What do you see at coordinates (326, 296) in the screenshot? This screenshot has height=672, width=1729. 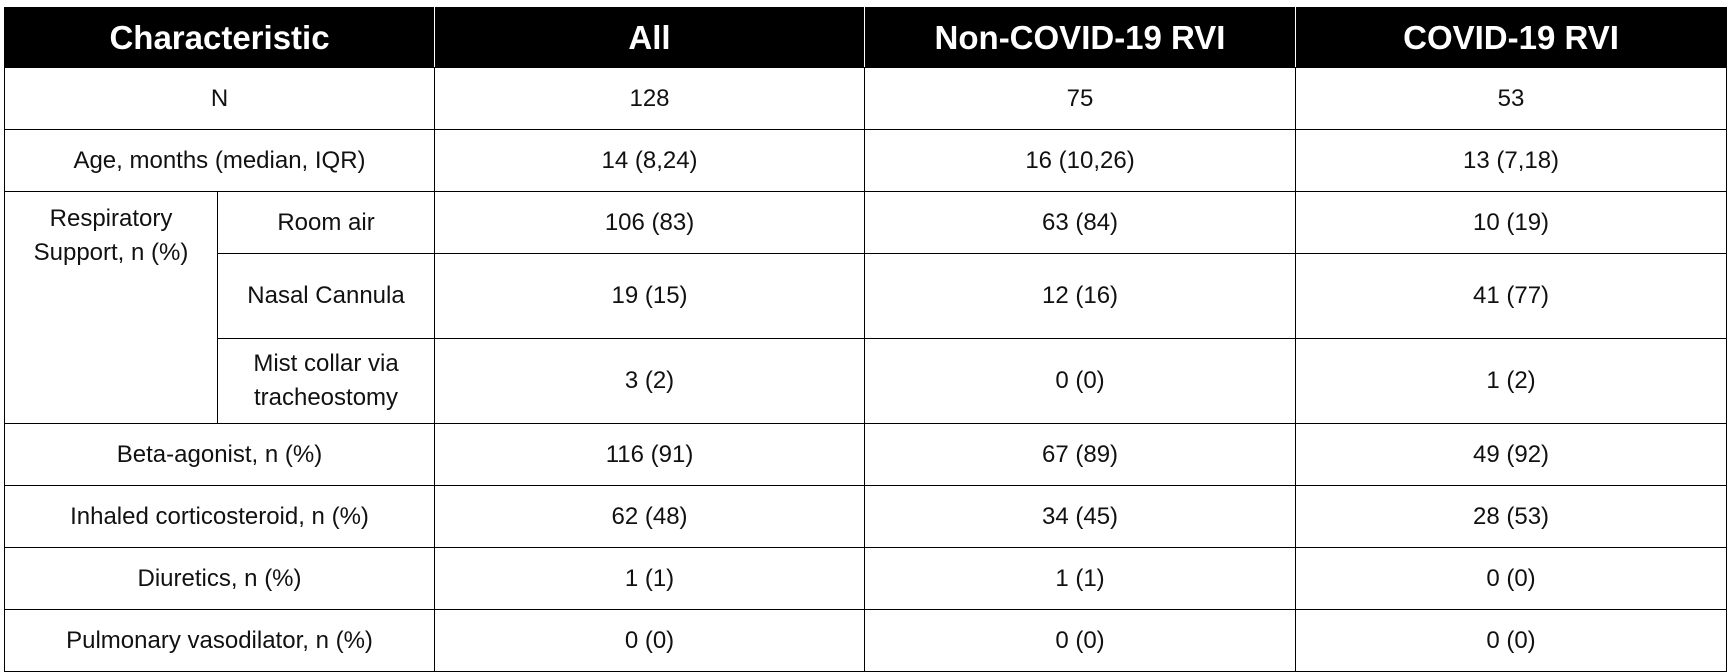 I see `sub-label: Nasal Cannula` at bounding box center [326, 296].